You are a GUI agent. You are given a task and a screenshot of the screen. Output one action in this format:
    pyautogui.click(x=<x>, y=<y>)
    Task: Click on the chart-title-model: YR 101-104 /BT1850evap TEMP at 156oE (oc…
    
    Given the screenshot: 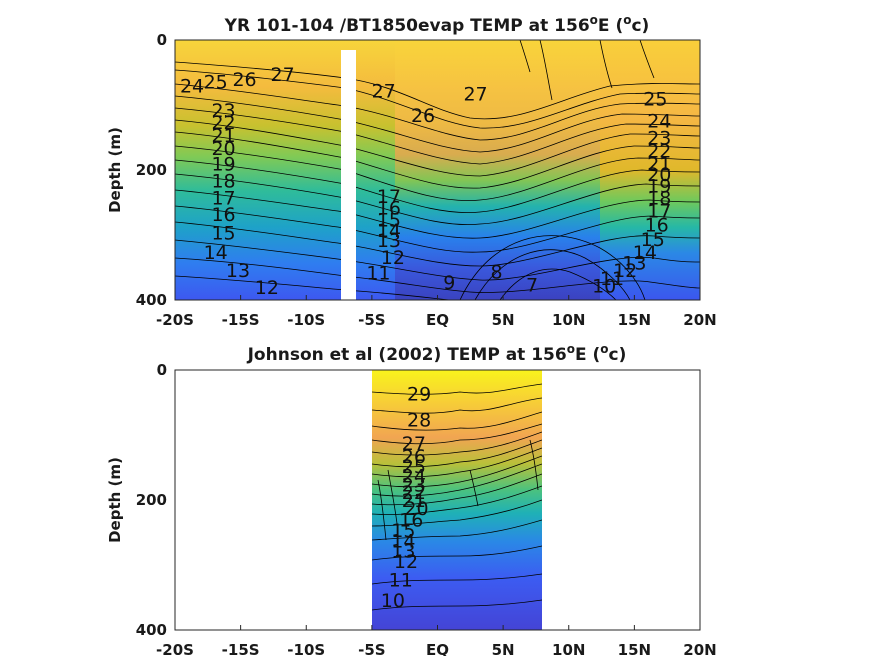 What is the action you would take?
    pyautogui.click(x=437, y=24)
    